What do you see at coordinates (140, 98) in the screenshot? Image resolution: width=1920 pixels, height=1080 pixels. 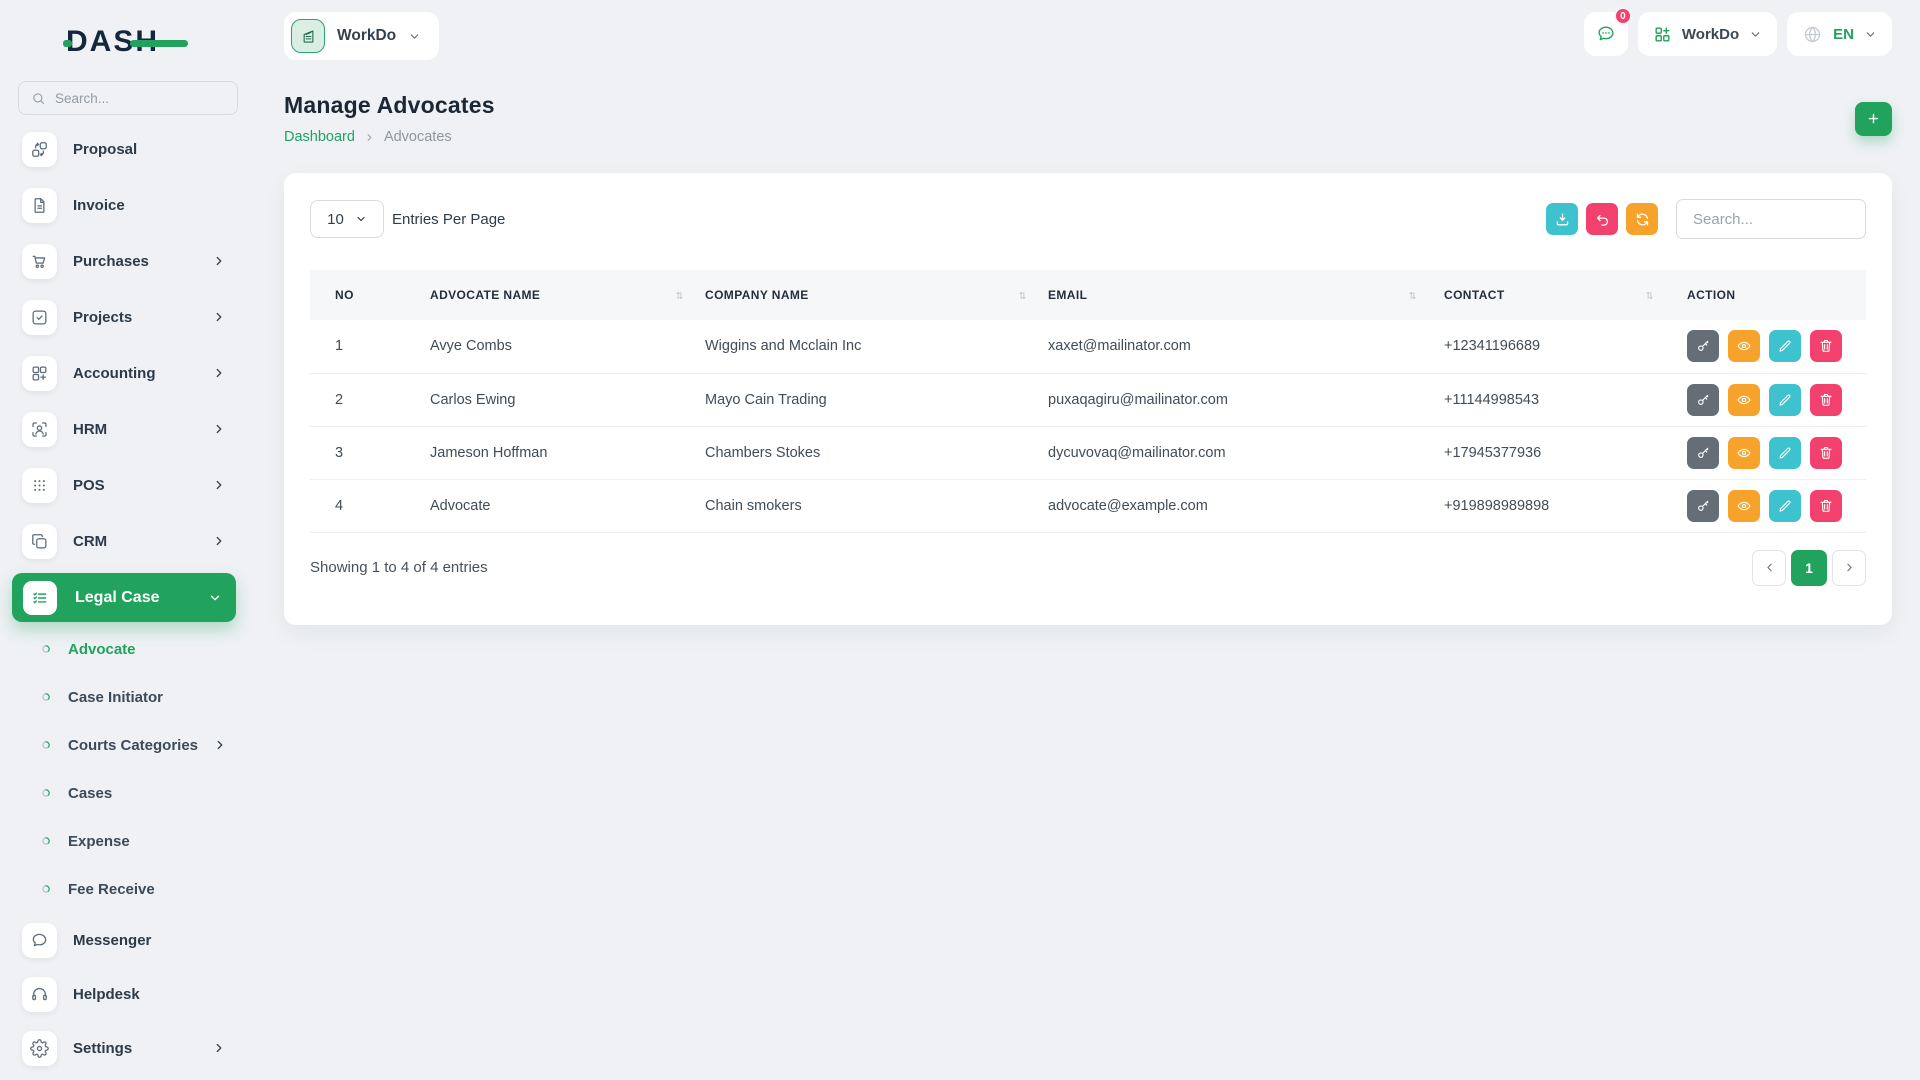 I see `sidebar-search-input` at bounding box center [140, 98].